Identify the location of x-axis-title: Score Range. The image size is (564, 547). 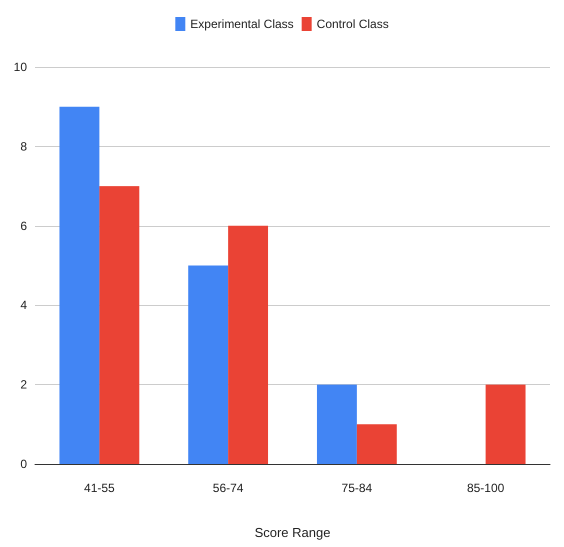
(292, 532).